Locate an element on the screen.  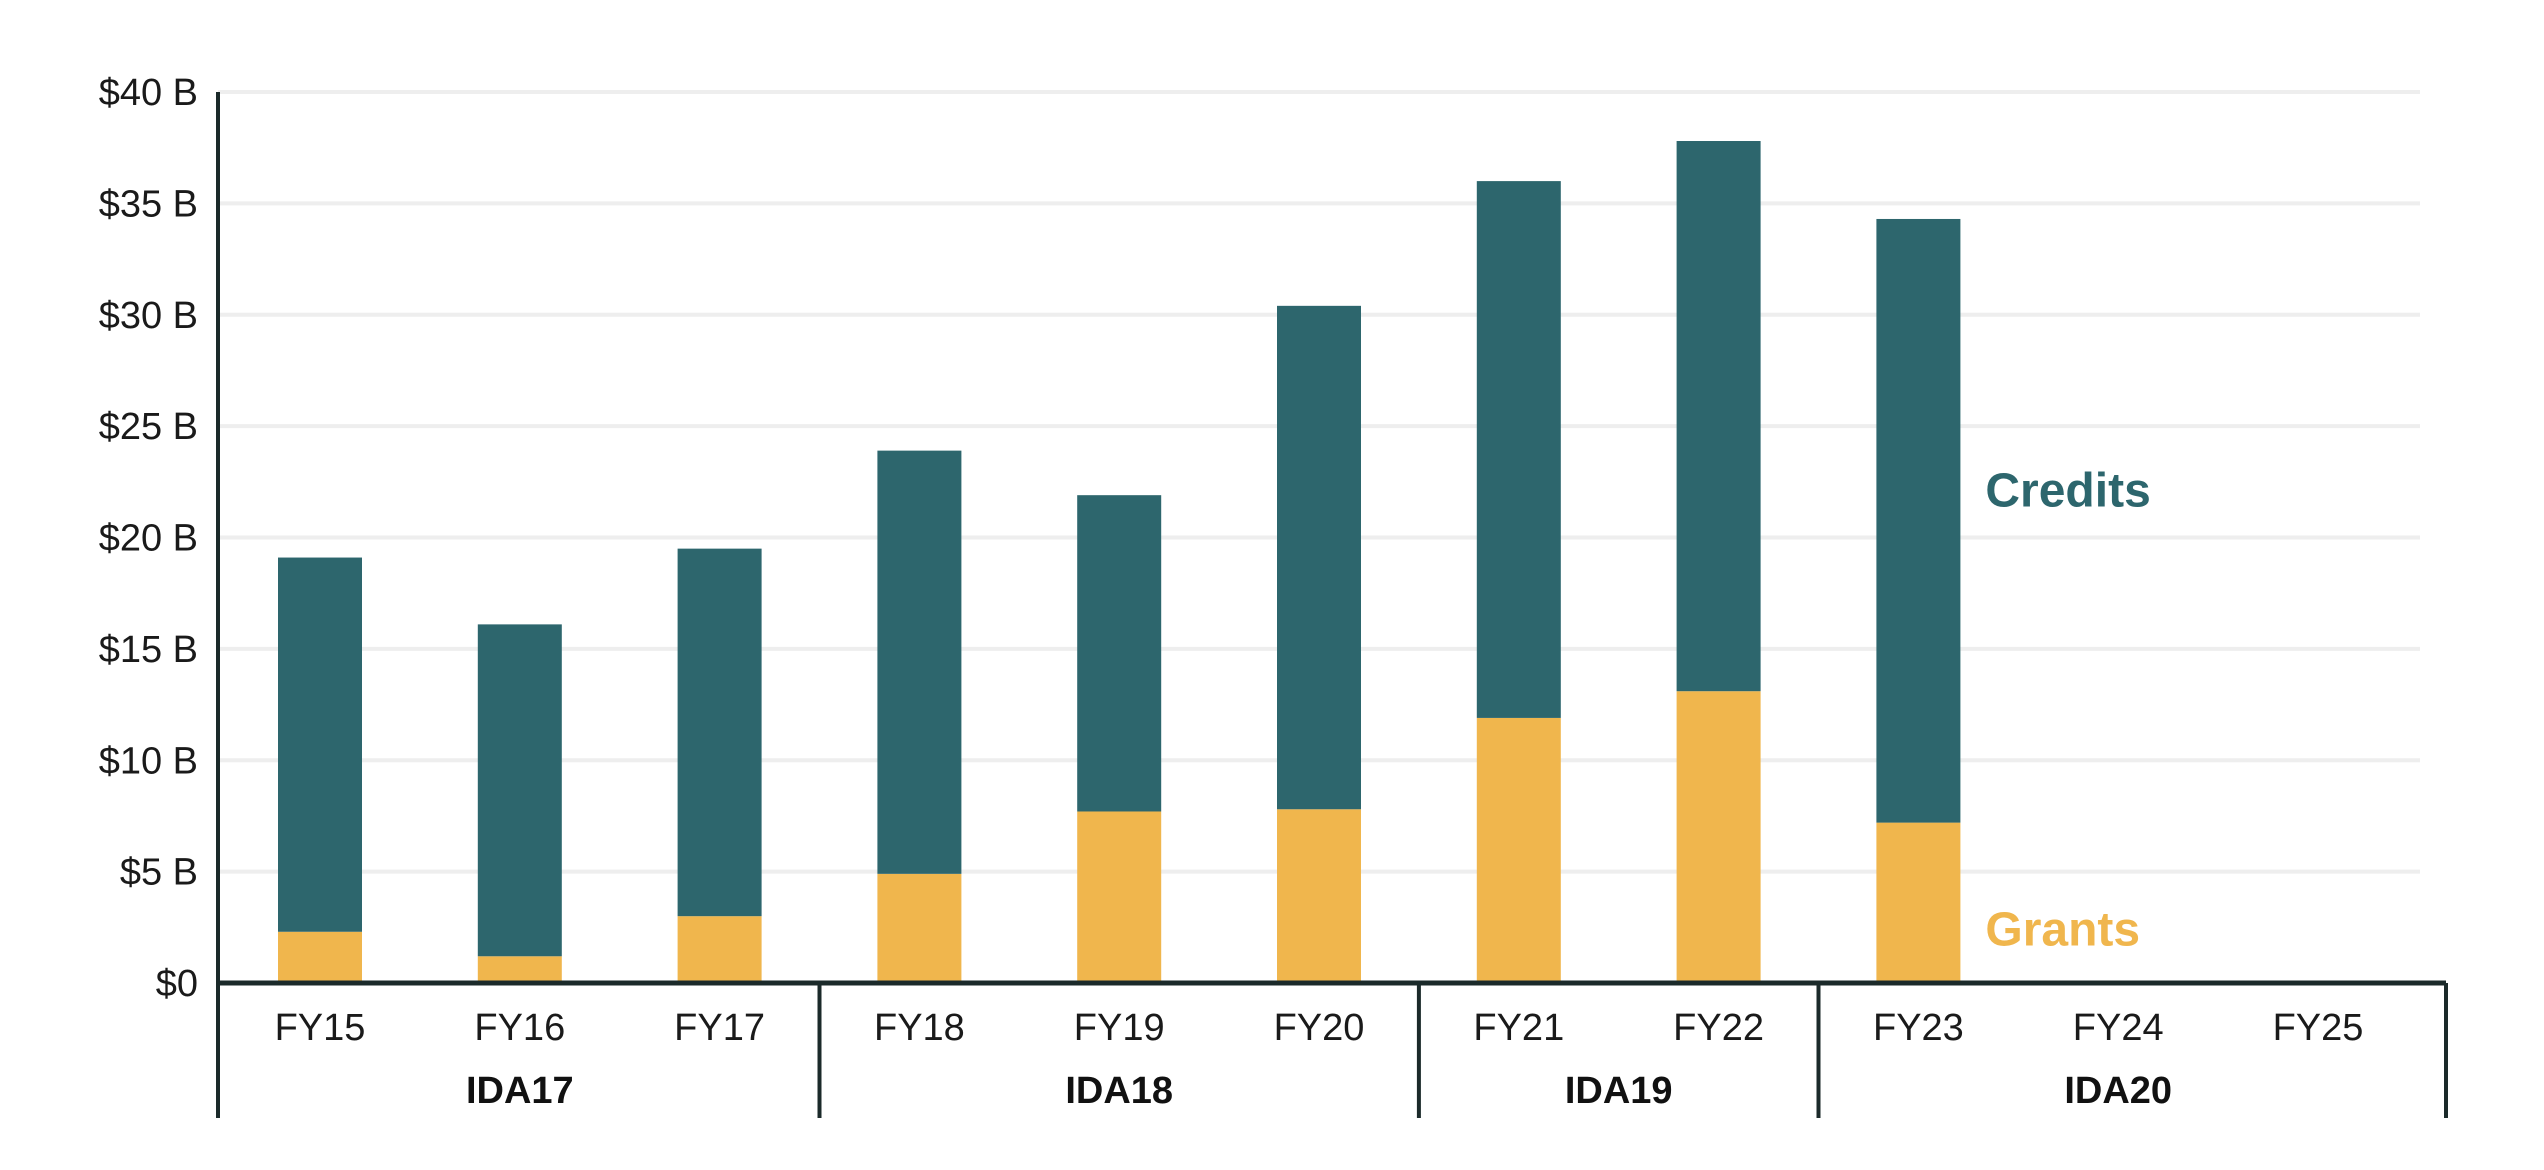
bar-grants-fy16 is located at coordinates (519, 969).